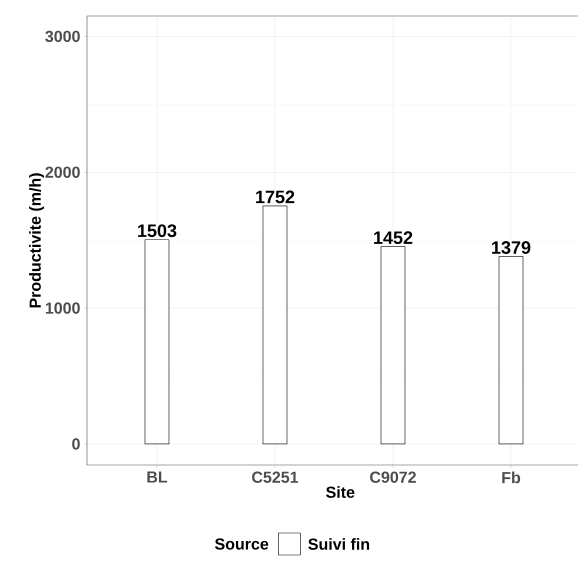  What do you see at coordinates (511, 478) in the screenshot?
I see `x-tick-label: Fb` at bounding box center [511, 478].